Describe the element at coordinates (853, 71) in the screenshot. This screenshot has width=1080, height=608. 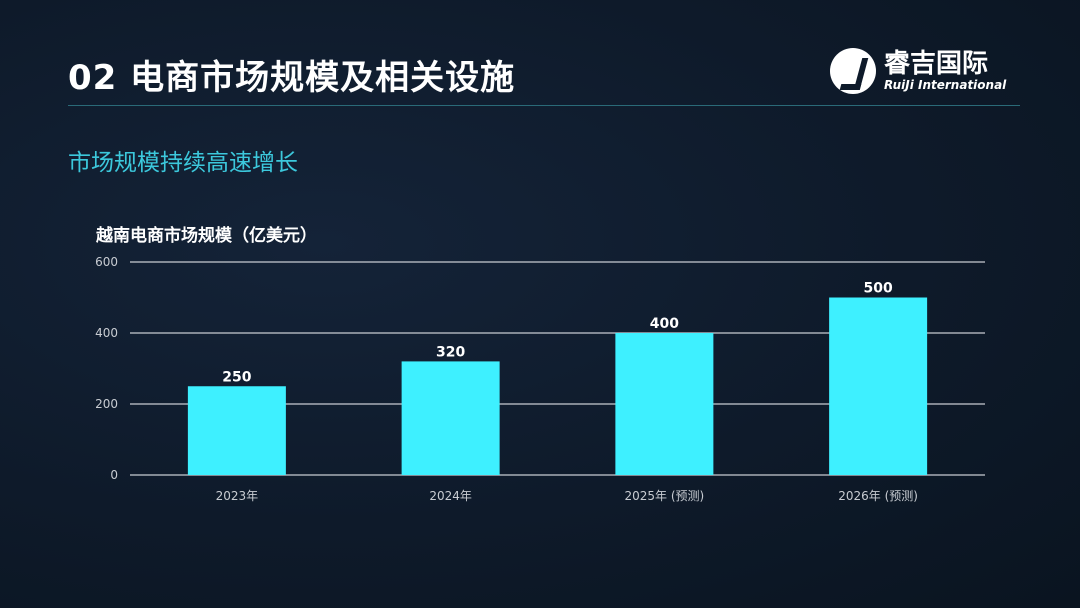
I see `ruiji-logo-icon` at that location.